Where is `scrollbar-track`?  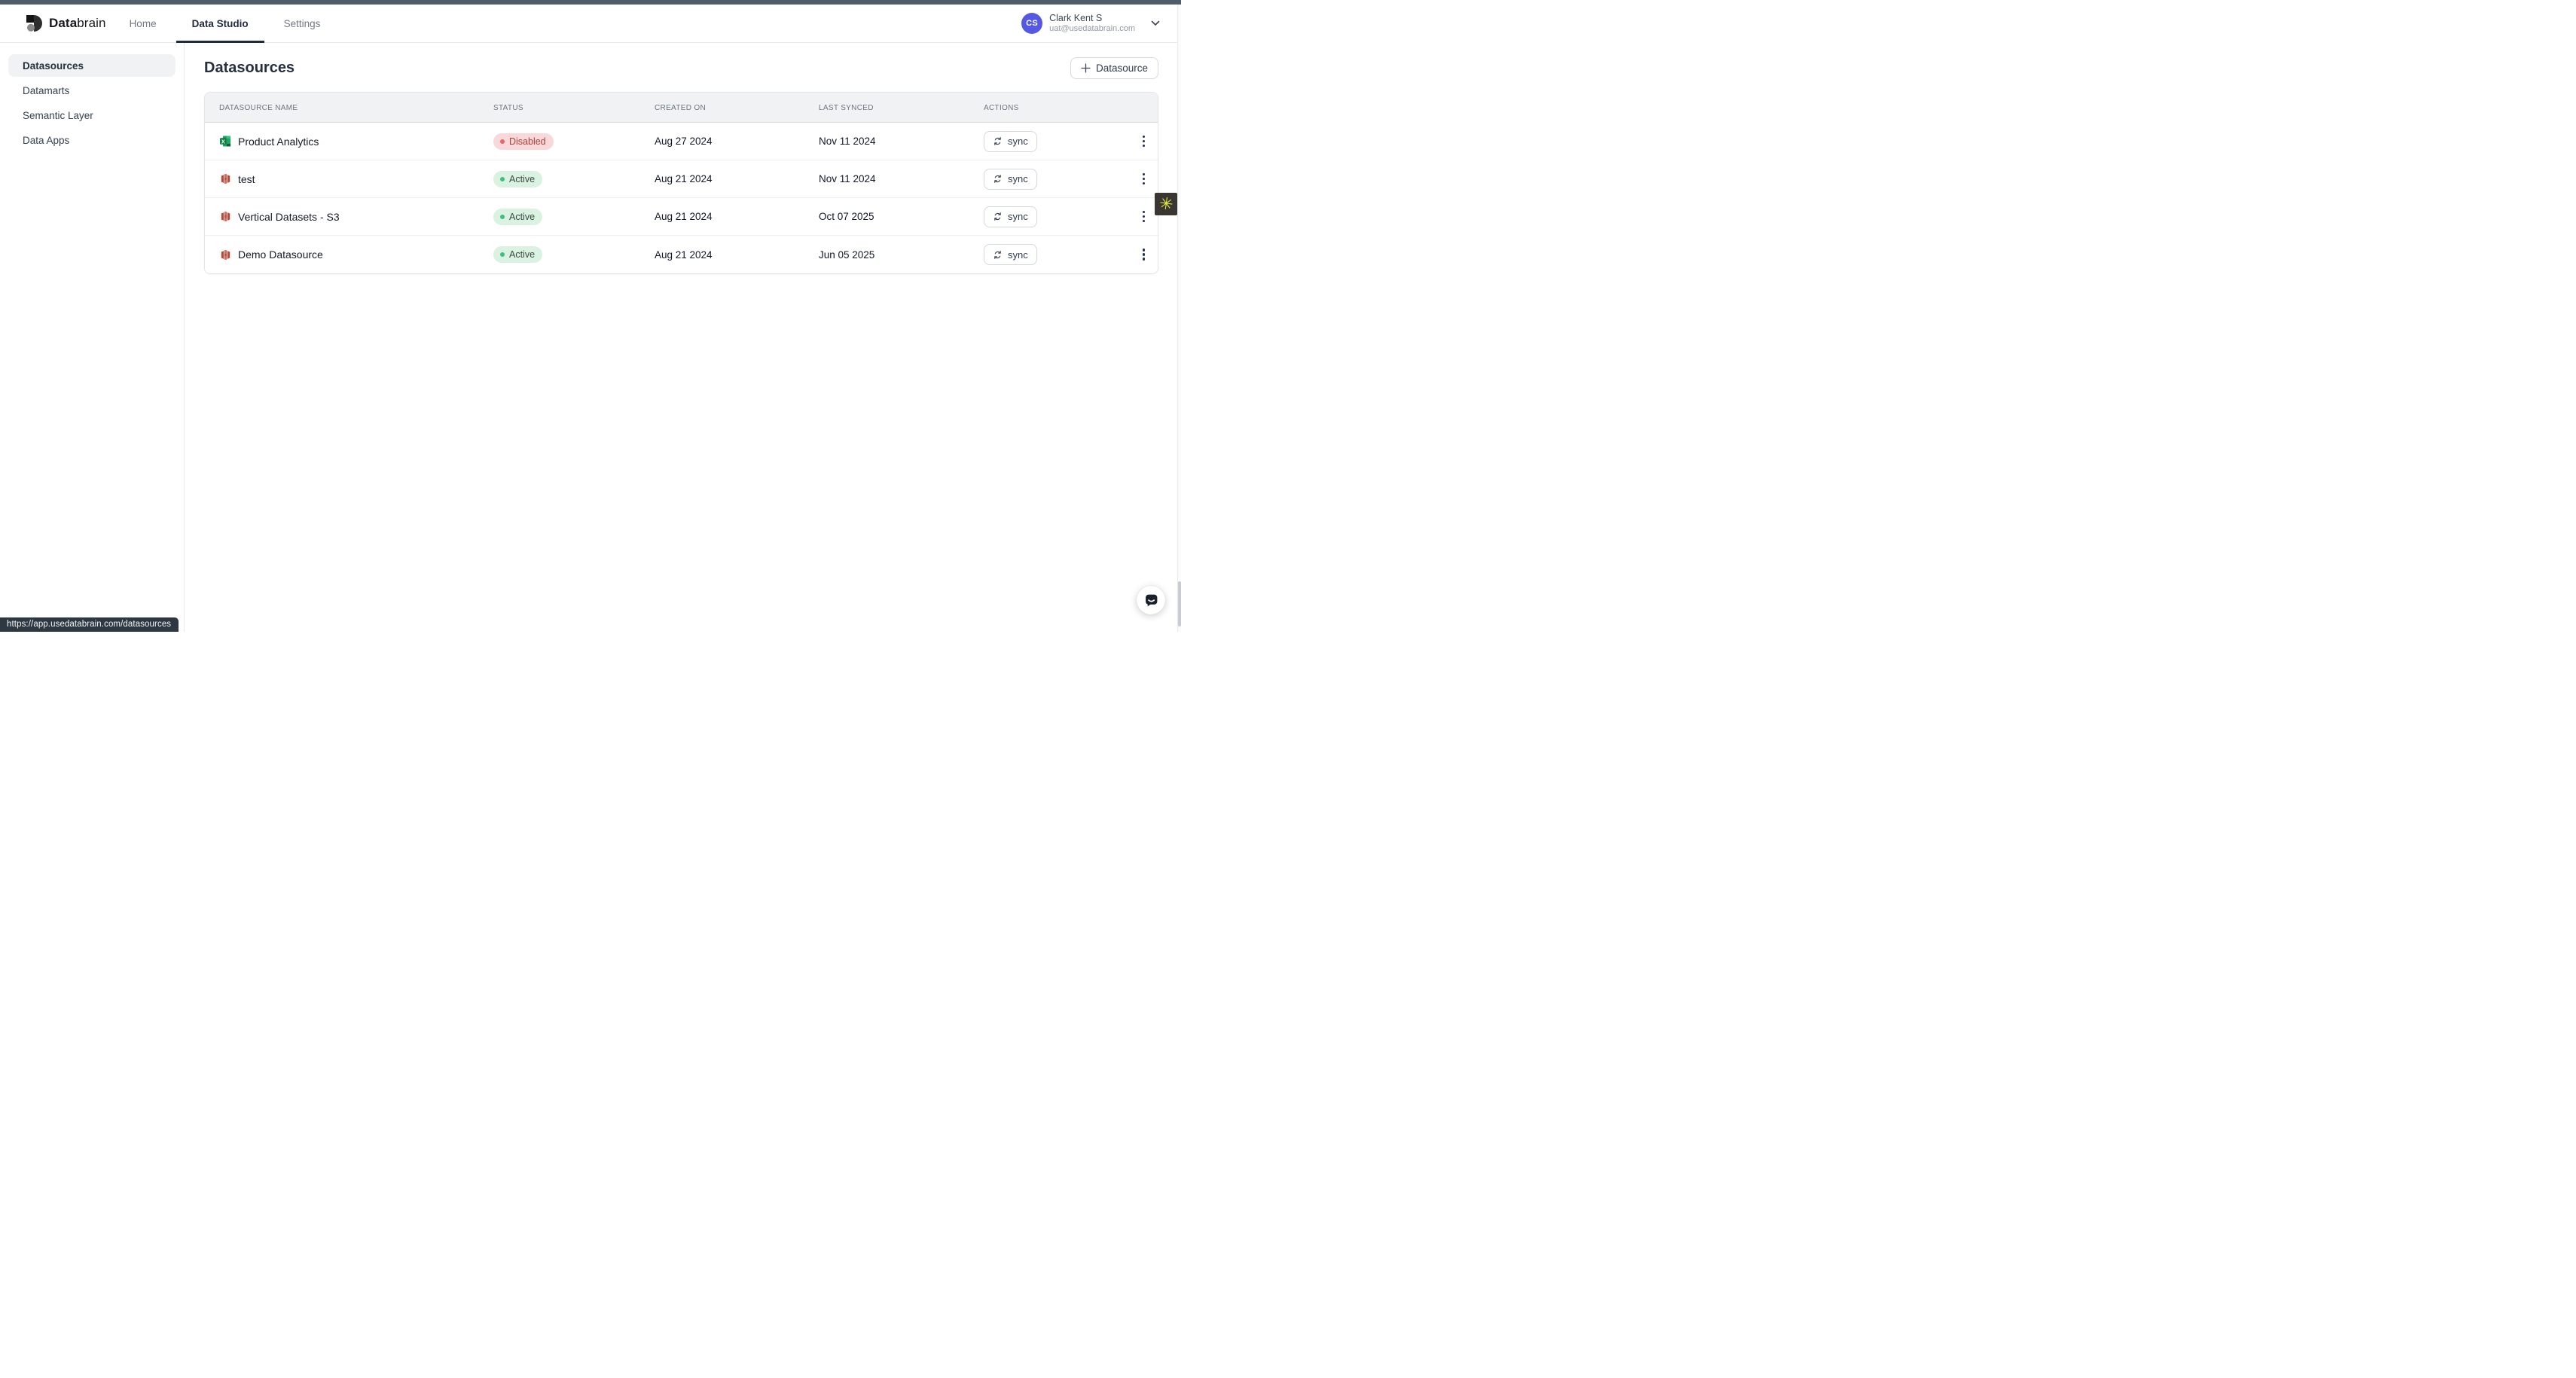 scrollbar-track is located at coordinates (1179, 318).